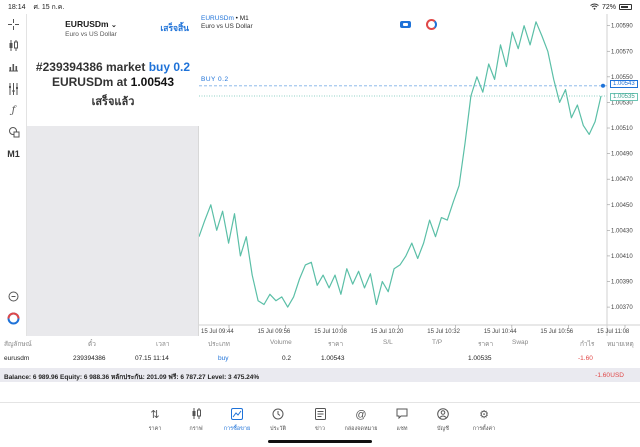 This screenshot has width=640, height=447. Describe the element at coordinates (402, 429) in the screenshot. I see `nav-chat-label: แชท` at that location.